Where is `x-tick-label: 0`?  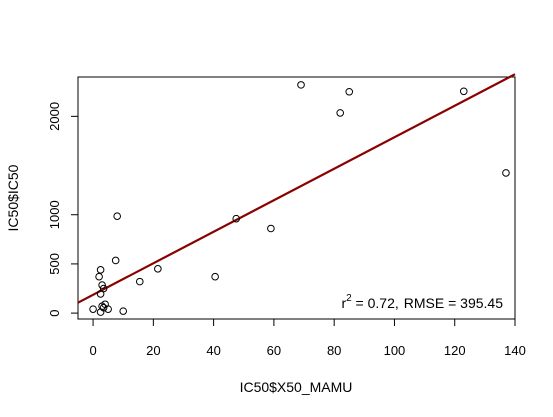 x-tick-label: 0 is located at coordinates (92, 350).